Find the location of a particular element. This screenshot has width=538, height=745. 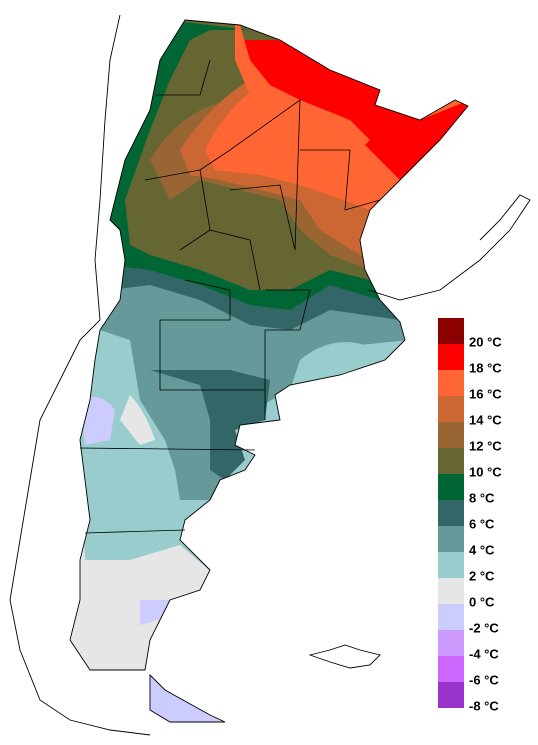

legend-label: 12 °C is located at coordinates (485, 445).